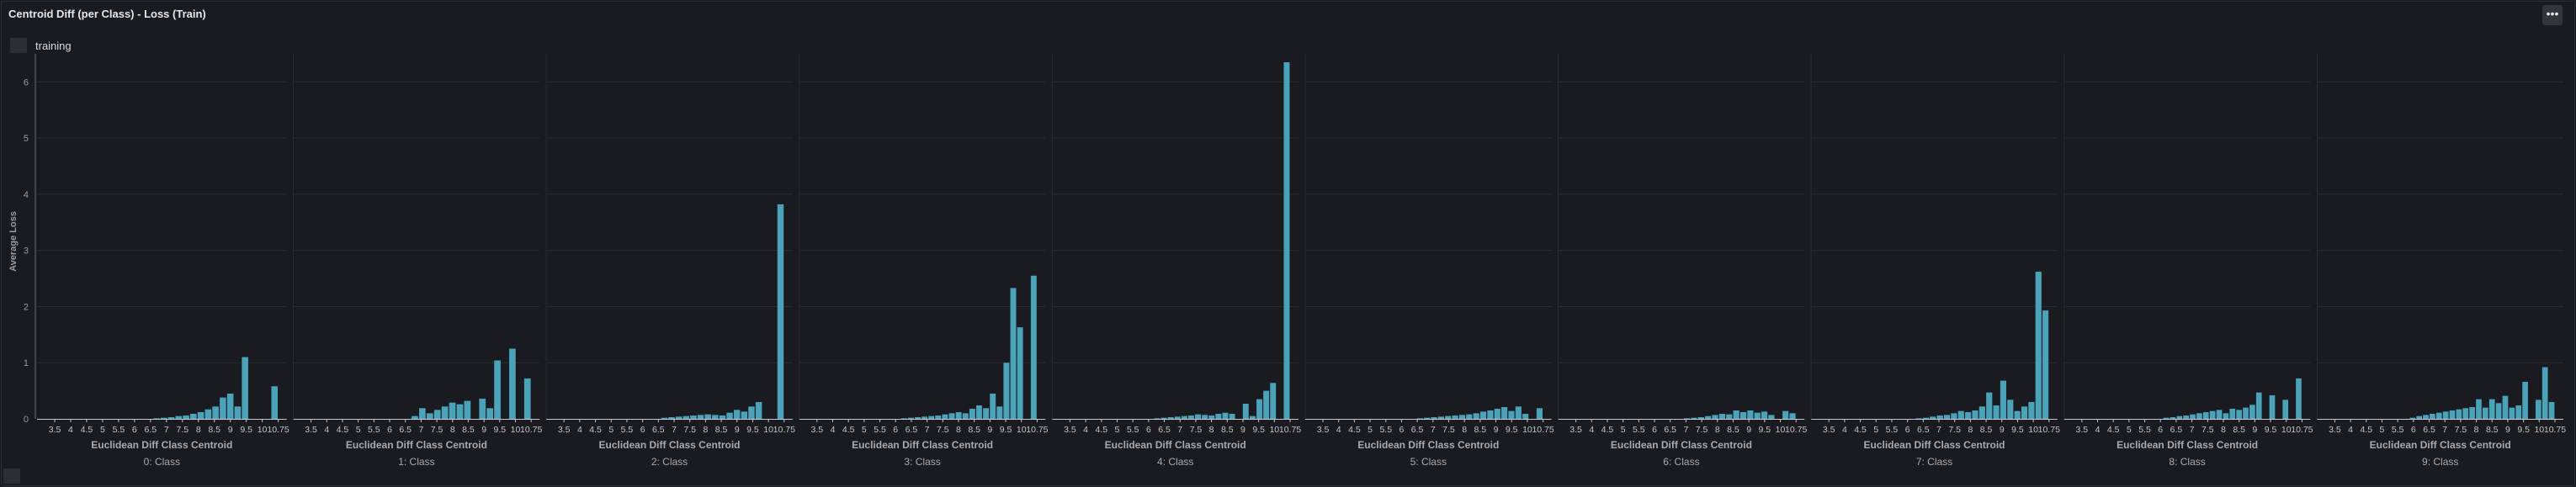  What do you see at coordinates (2552, 15) in the screenshot?
I see `panel-menu-button: •••` at bounding box center [2552, 15].